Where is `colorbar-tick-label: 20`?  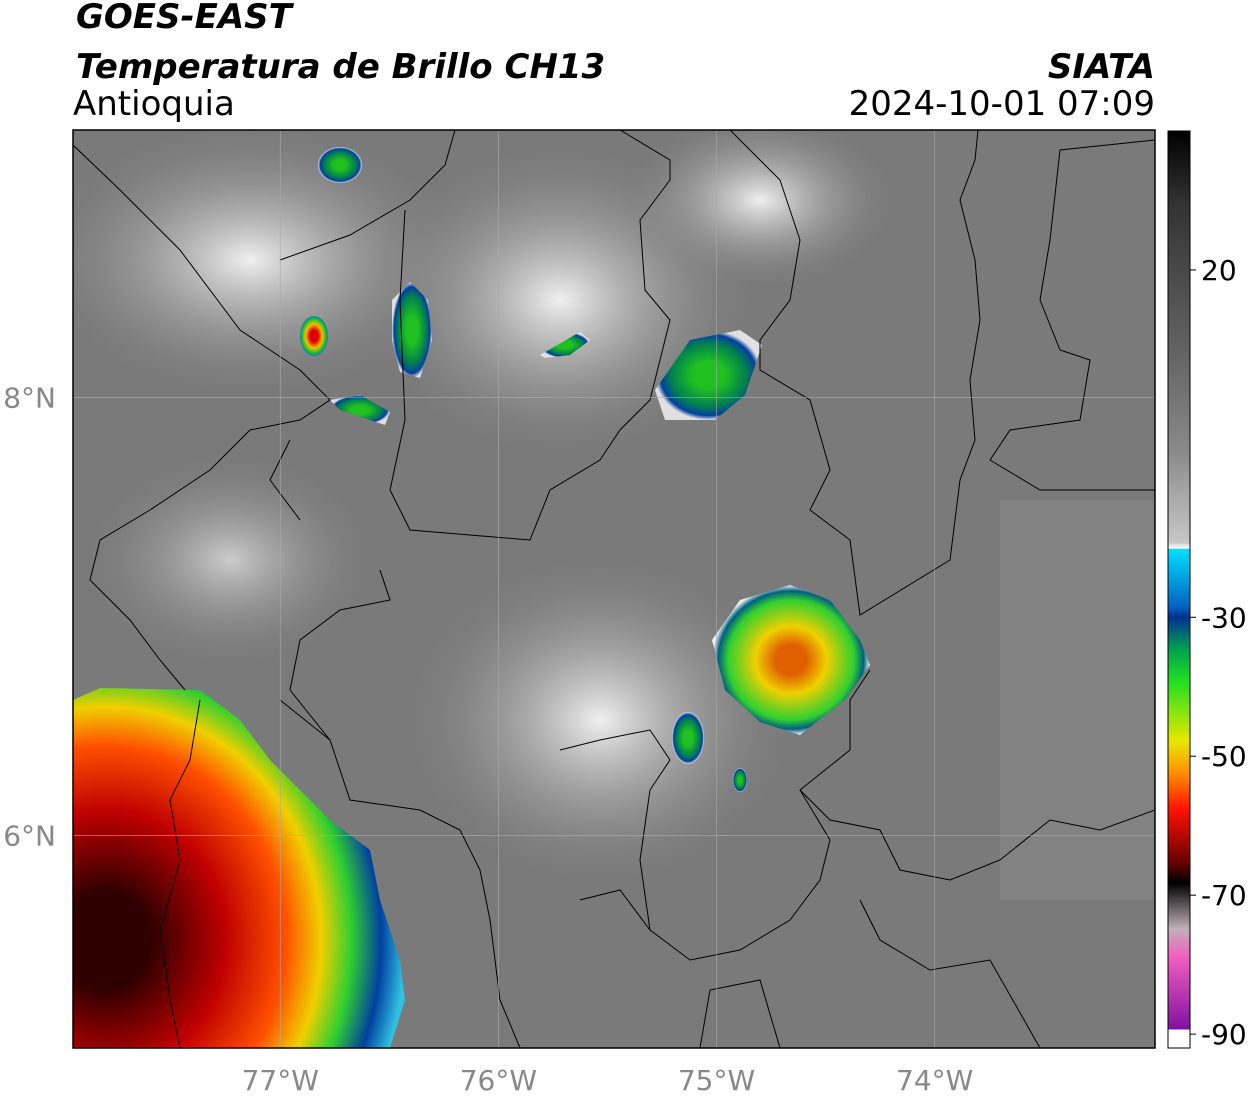
colorbar-tick-label: 20 is located at coordinates (1219, 270).